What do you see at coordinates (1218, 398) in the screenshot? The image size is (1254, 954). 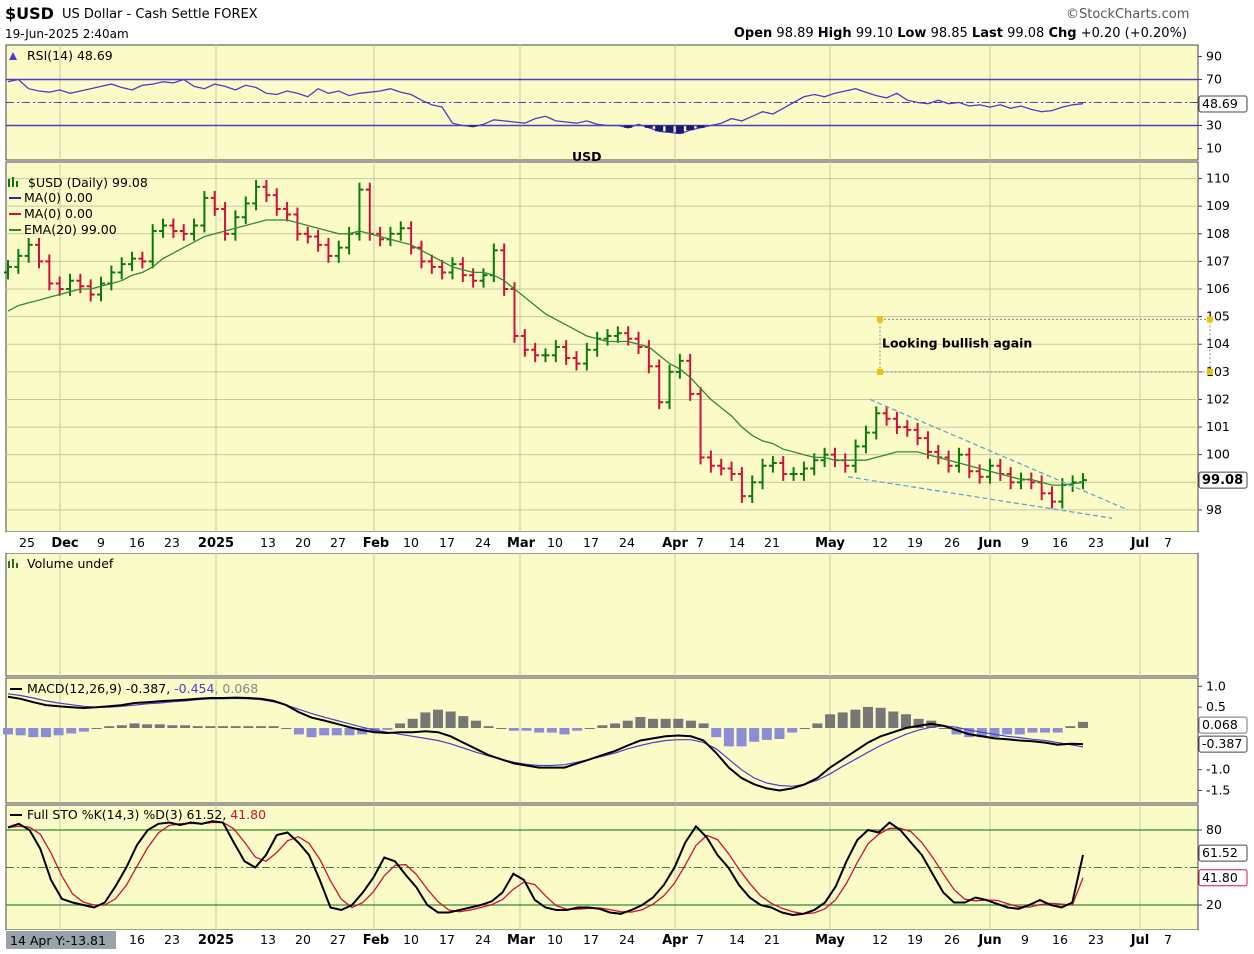 I see `price-tick-label: 102` at bounding box center [1218, 398].